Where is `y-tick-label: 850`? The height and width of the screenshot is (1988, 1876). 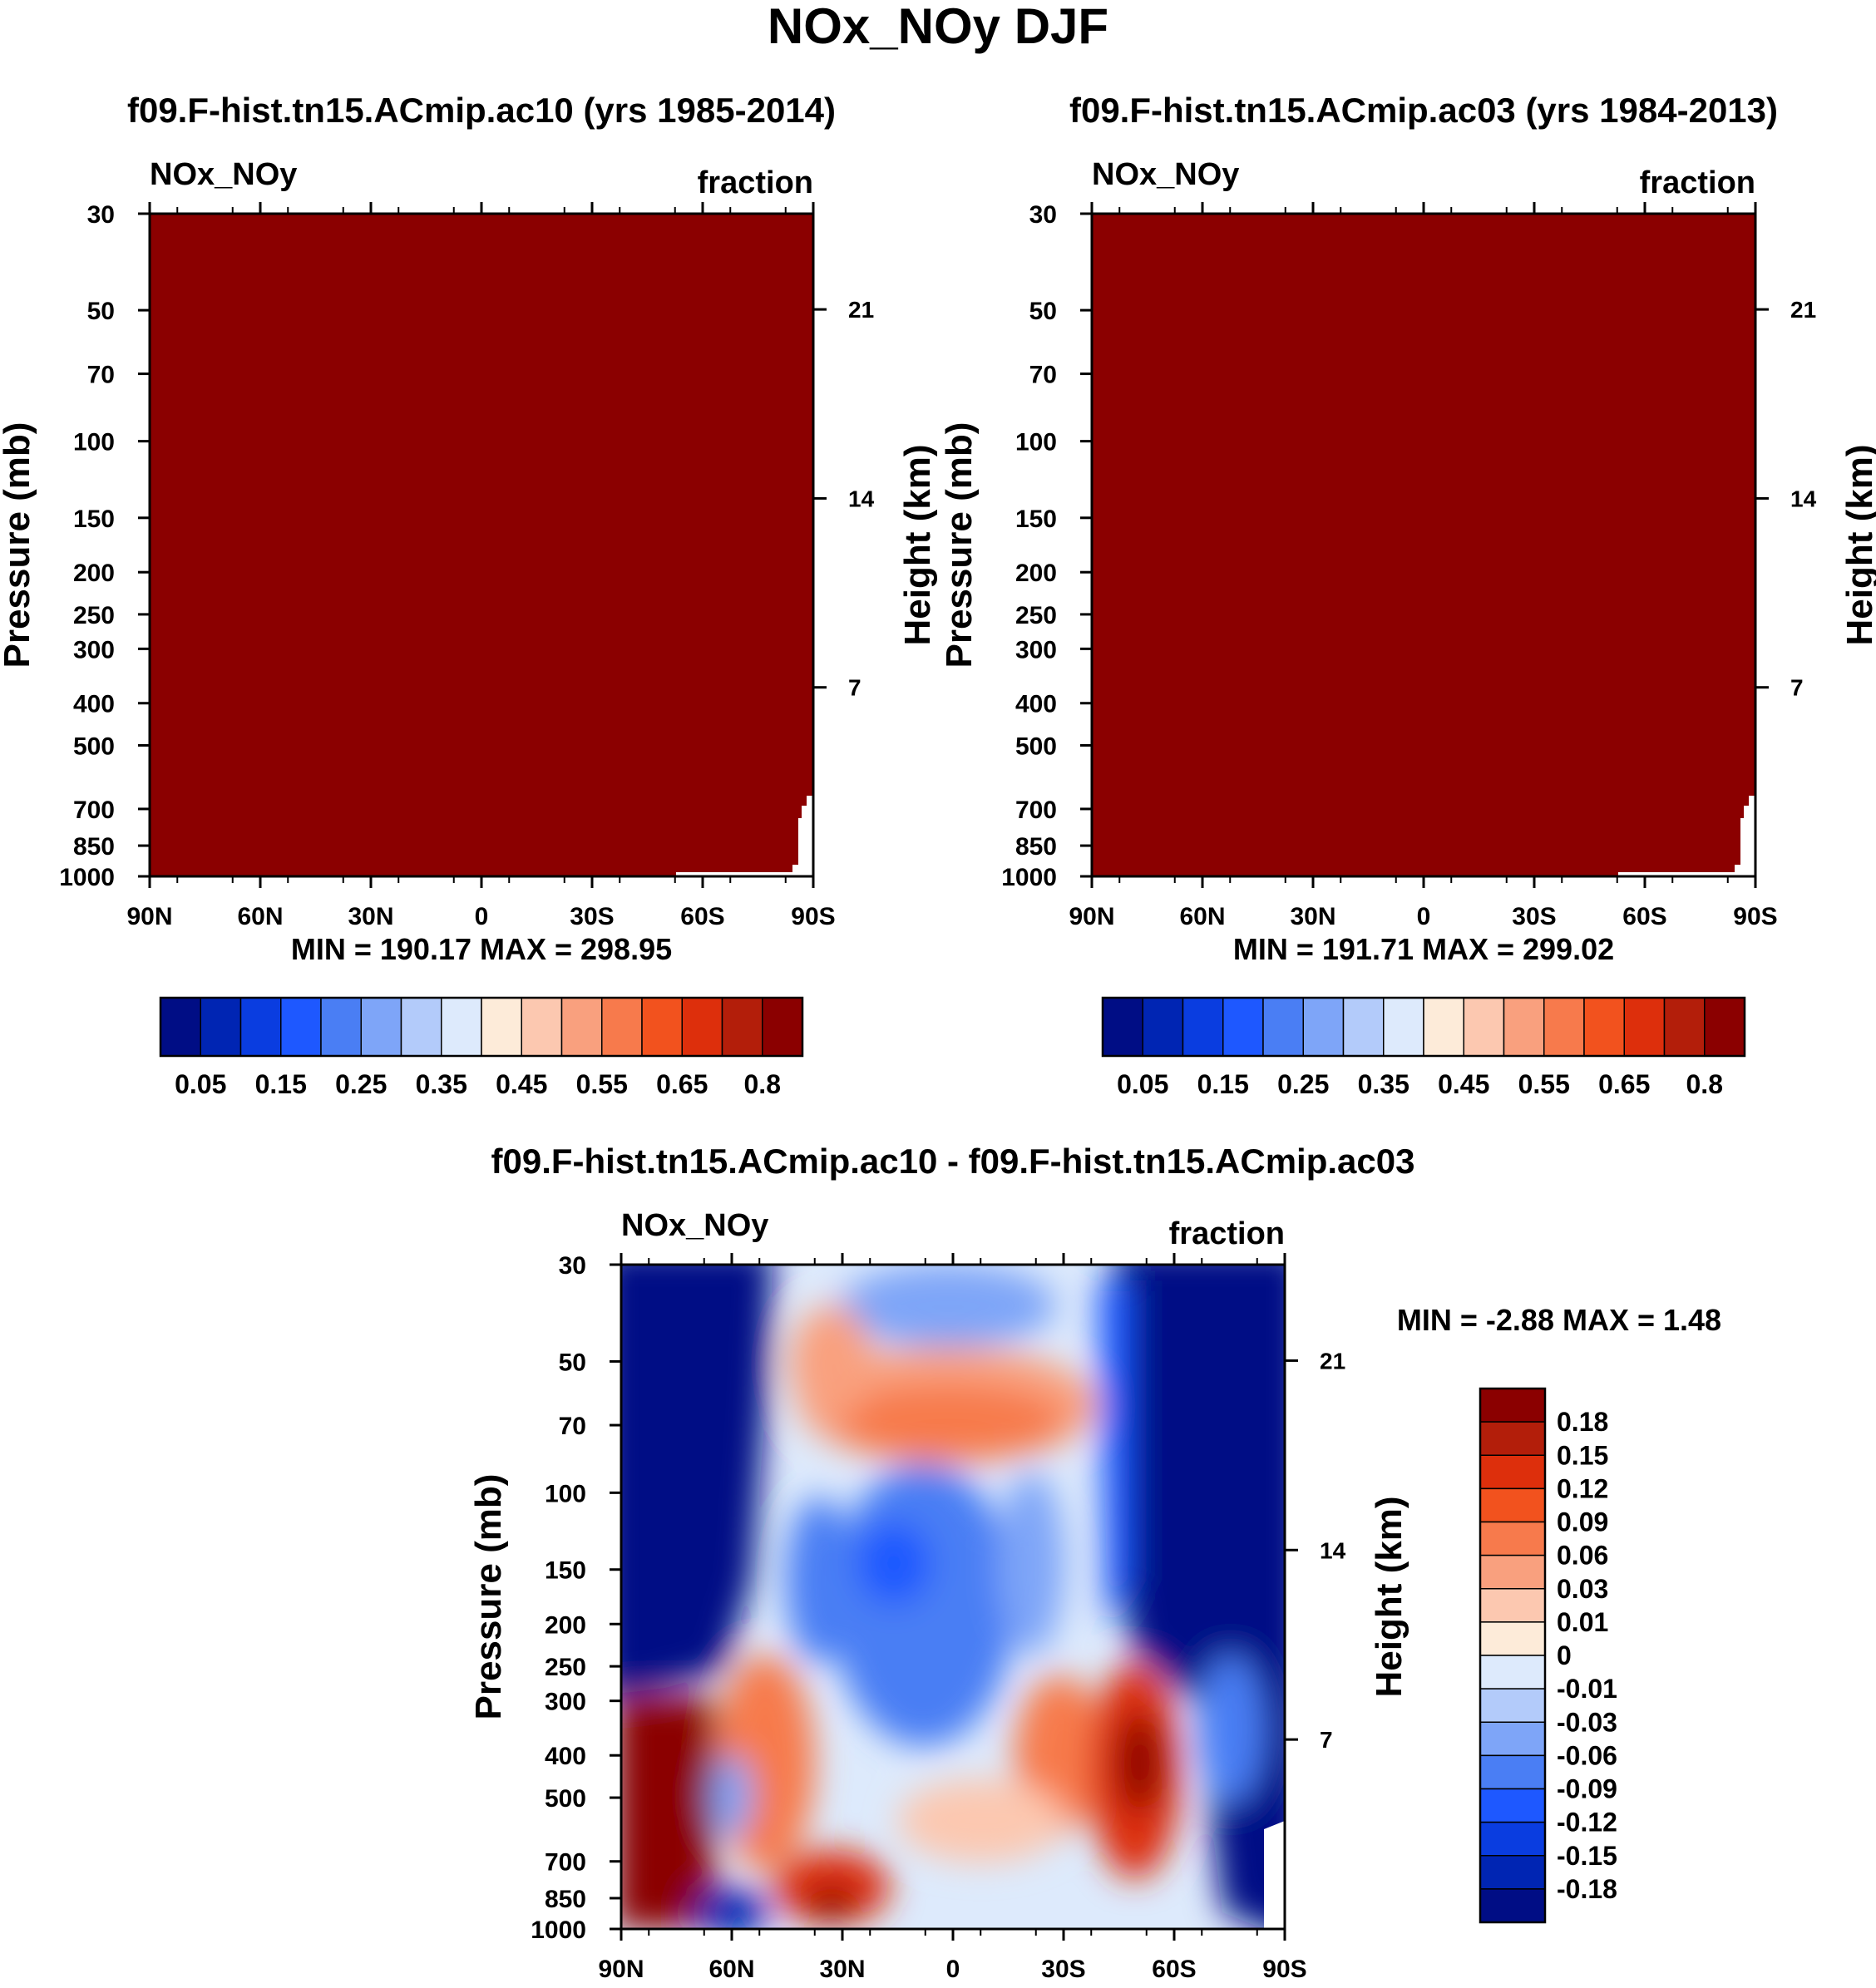
y-tick-label: 850 is located at coordinates (94, 847).